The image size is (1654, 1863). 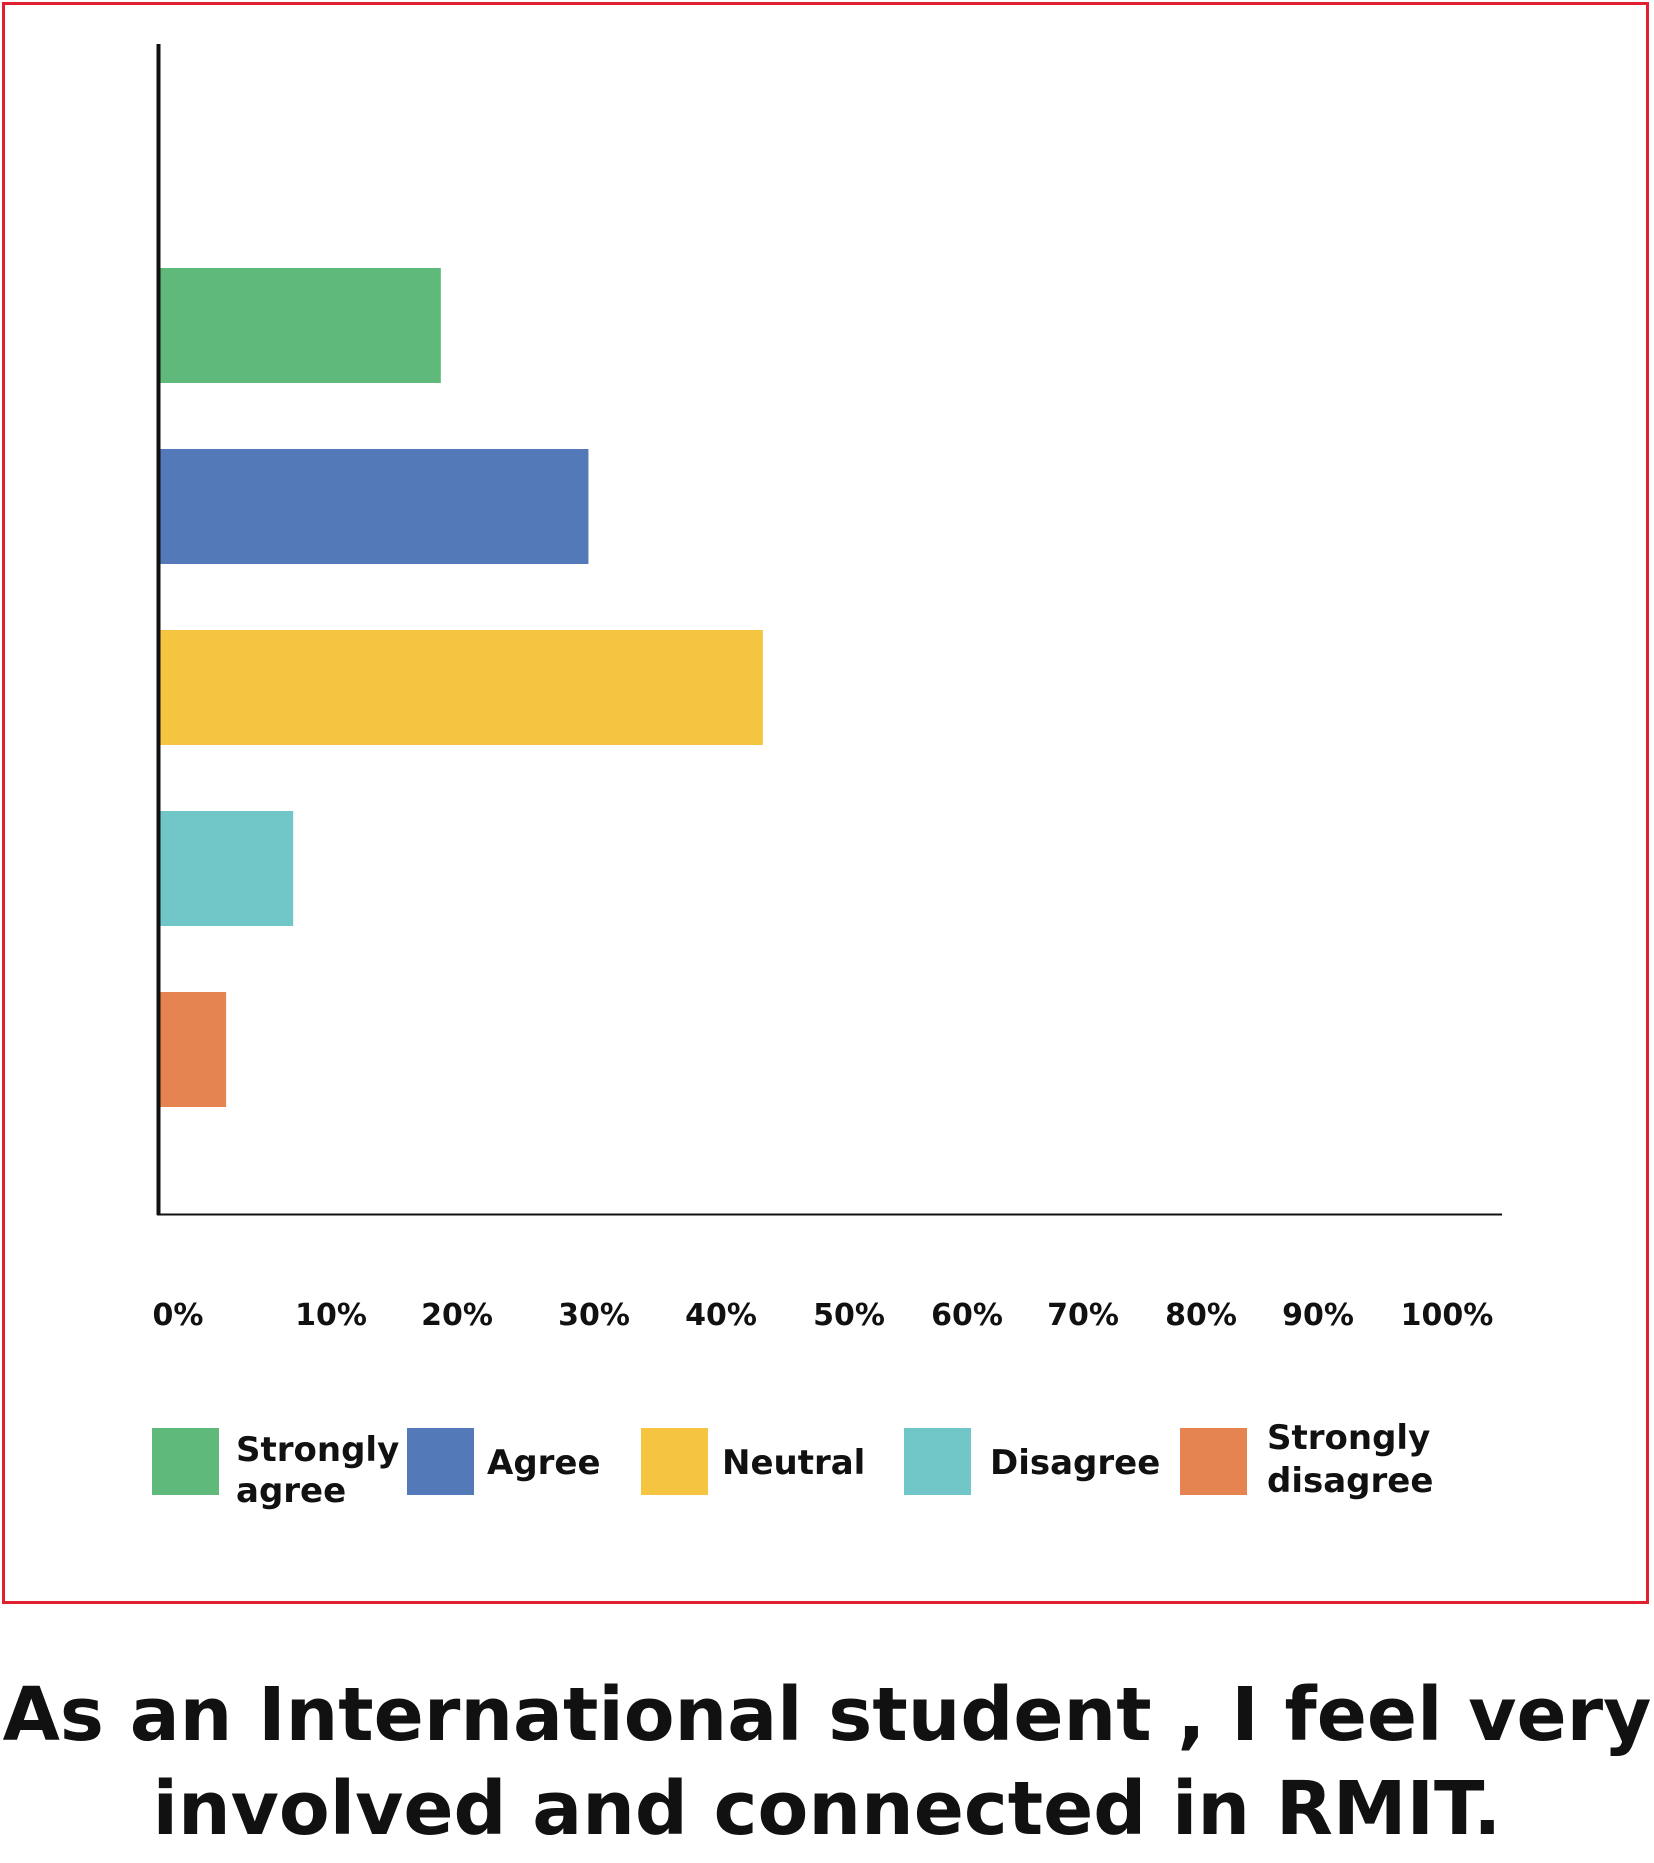 I want to click on x-tick-label-20pct: 20%, so click(x=457, y=1315).